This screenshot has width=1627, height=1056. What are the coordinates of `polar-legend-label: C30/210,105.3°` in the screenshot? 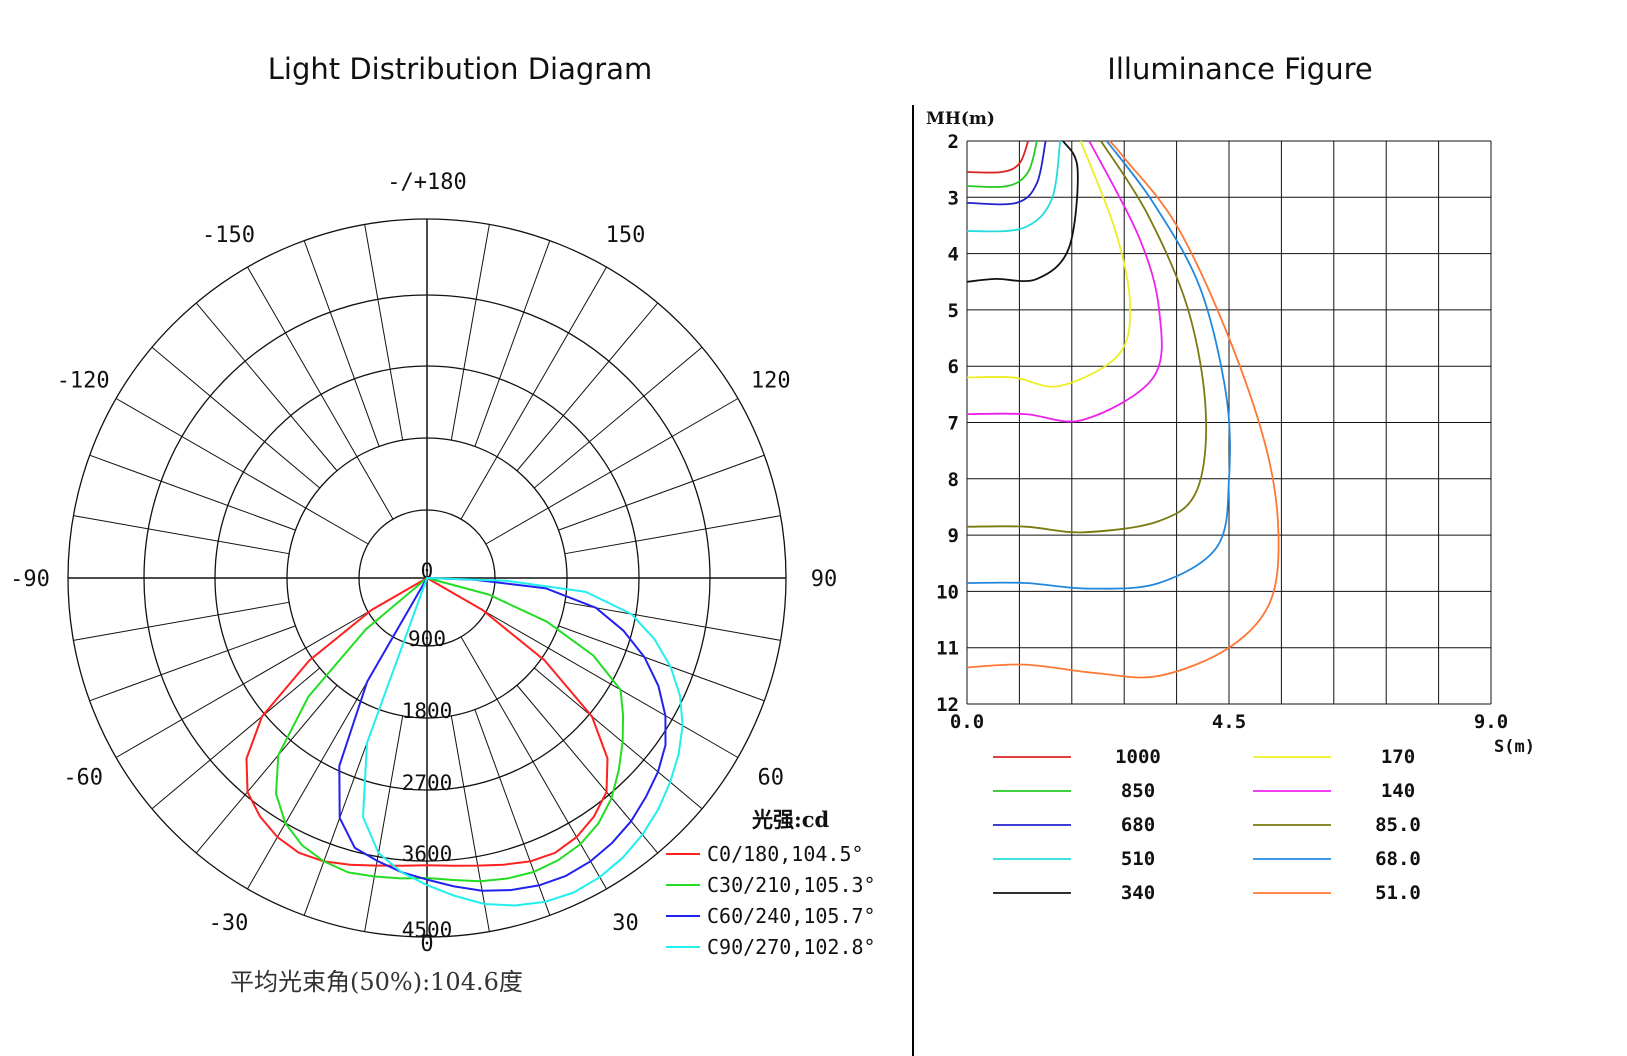 It's located at (791, 885).